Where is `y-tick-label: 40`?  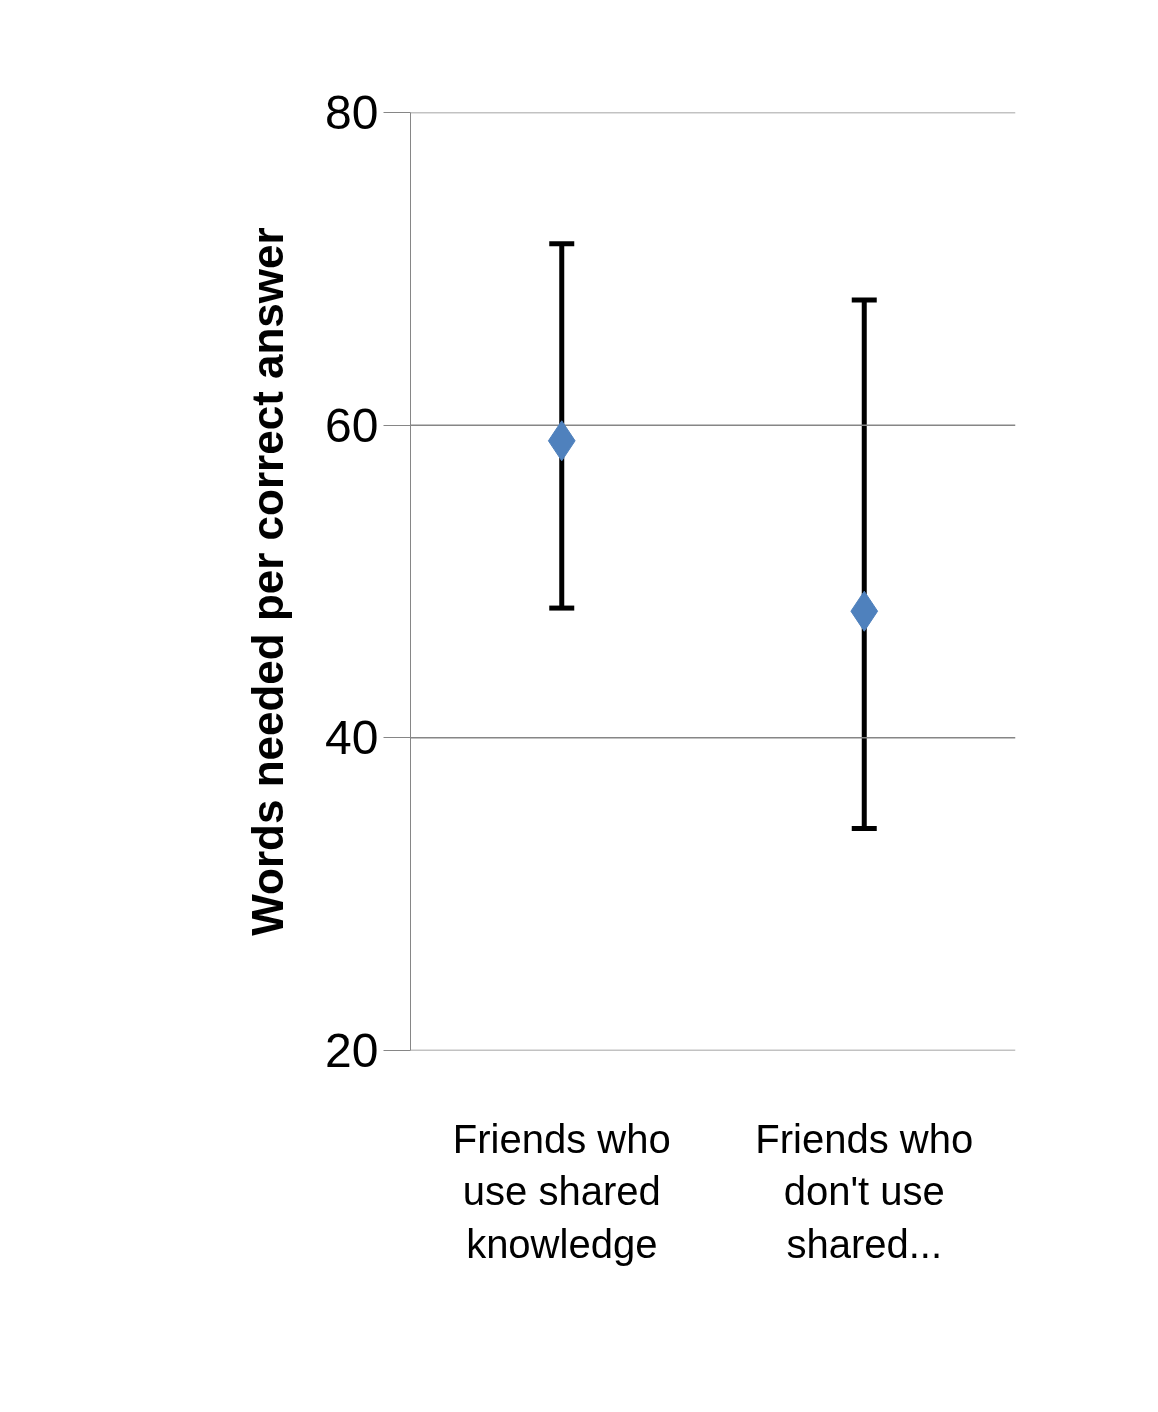
y-tick-label: 40 is located at coordinates (352, 738).